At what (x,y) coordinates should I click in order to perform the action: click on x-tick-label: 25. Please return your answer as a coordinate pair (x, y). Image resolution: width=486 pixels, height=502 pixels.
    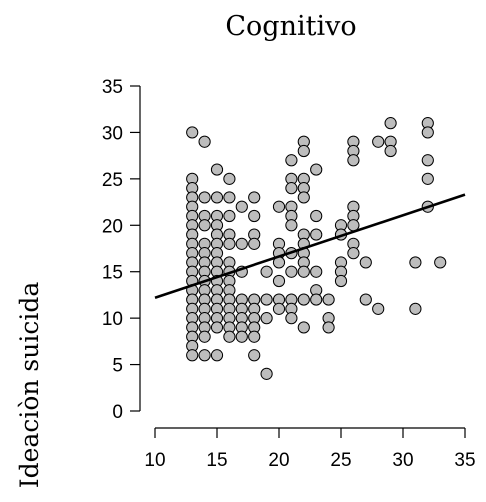
    Looking at the image, I should click on (340, 460).